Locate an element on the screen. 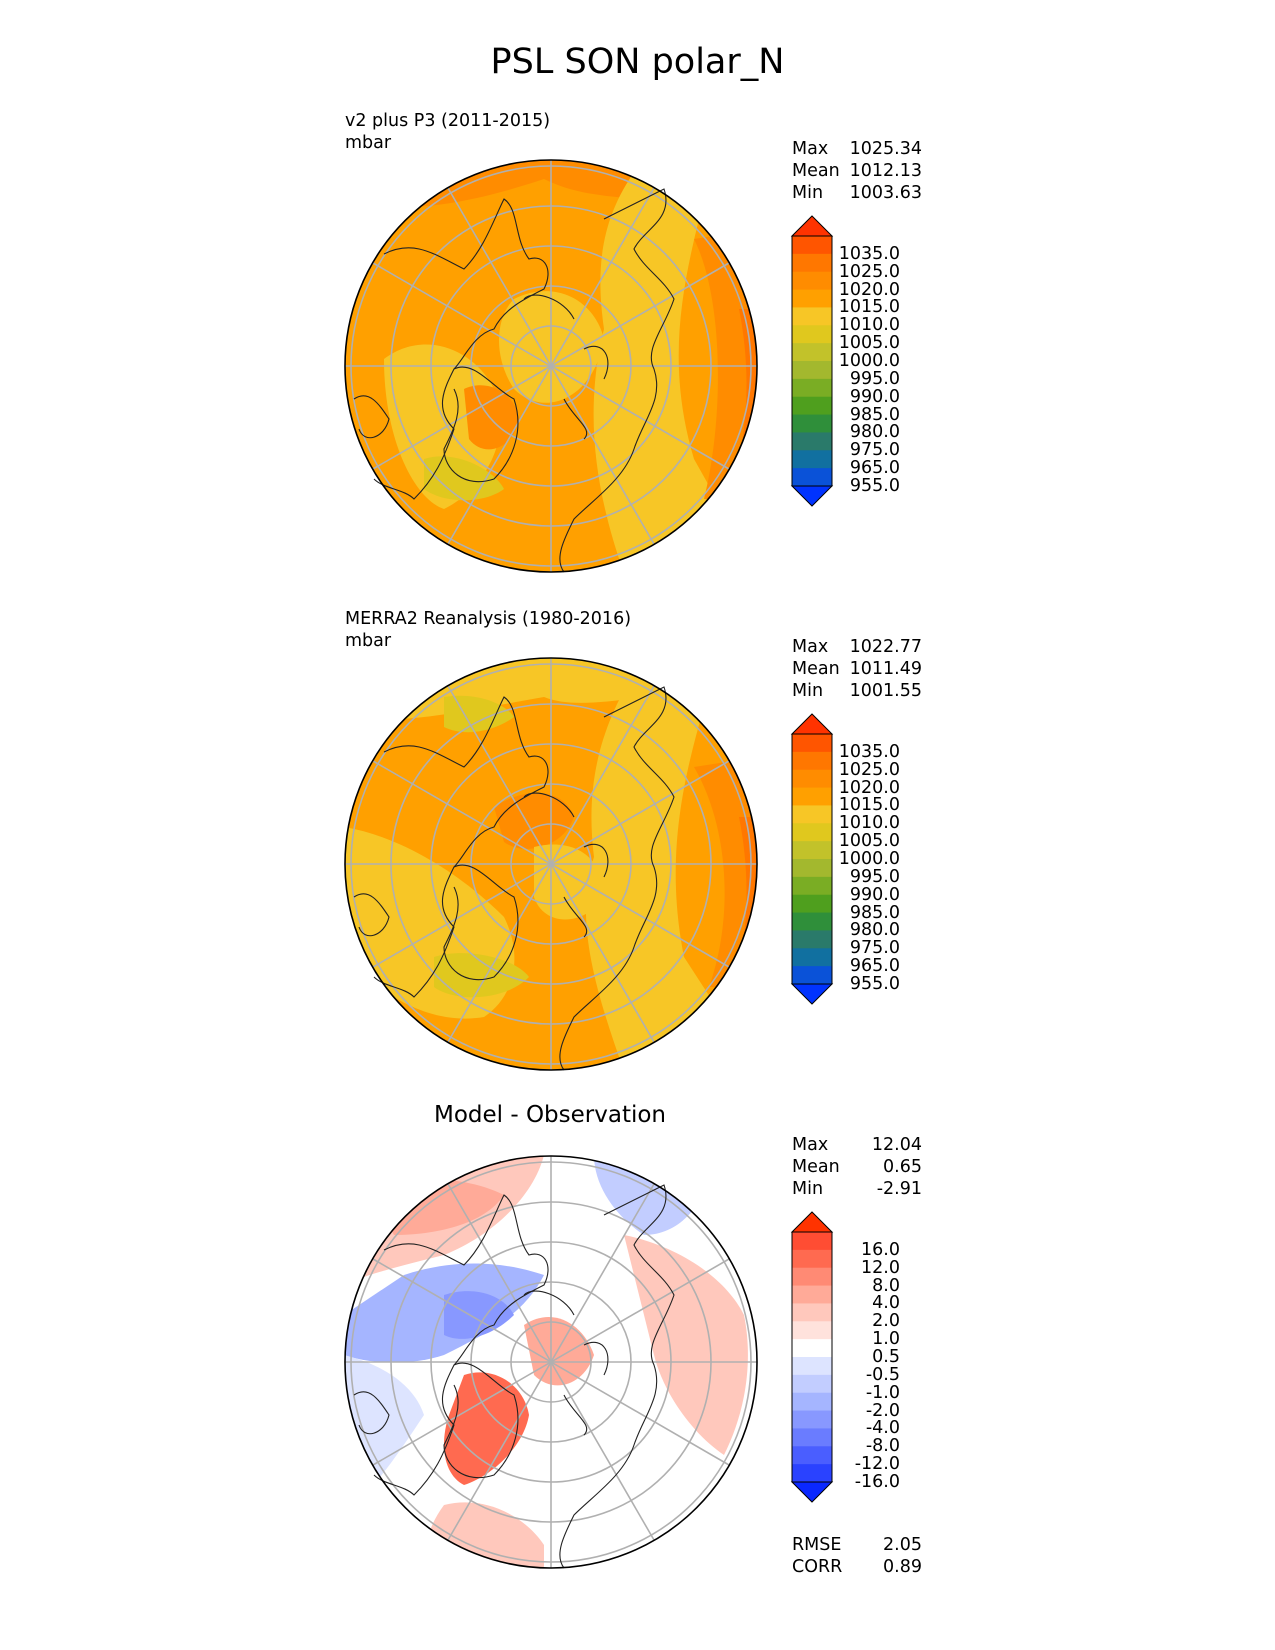 The width and height of the screenshot is (1275, 1650). metrics-box: RMSE 2.05 CORR 0.89 is located at coordinates (857, 1556).